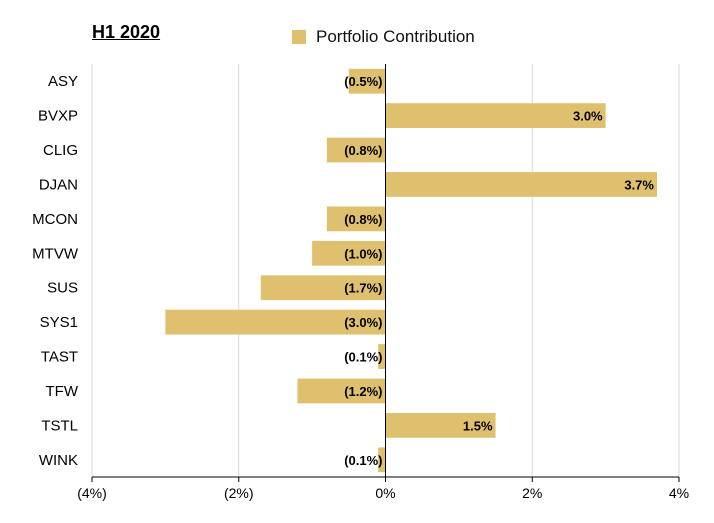  Describe the element at coordinates (60, 150) in the screenshot. I see `category-label-clig: CLIG` at that location.